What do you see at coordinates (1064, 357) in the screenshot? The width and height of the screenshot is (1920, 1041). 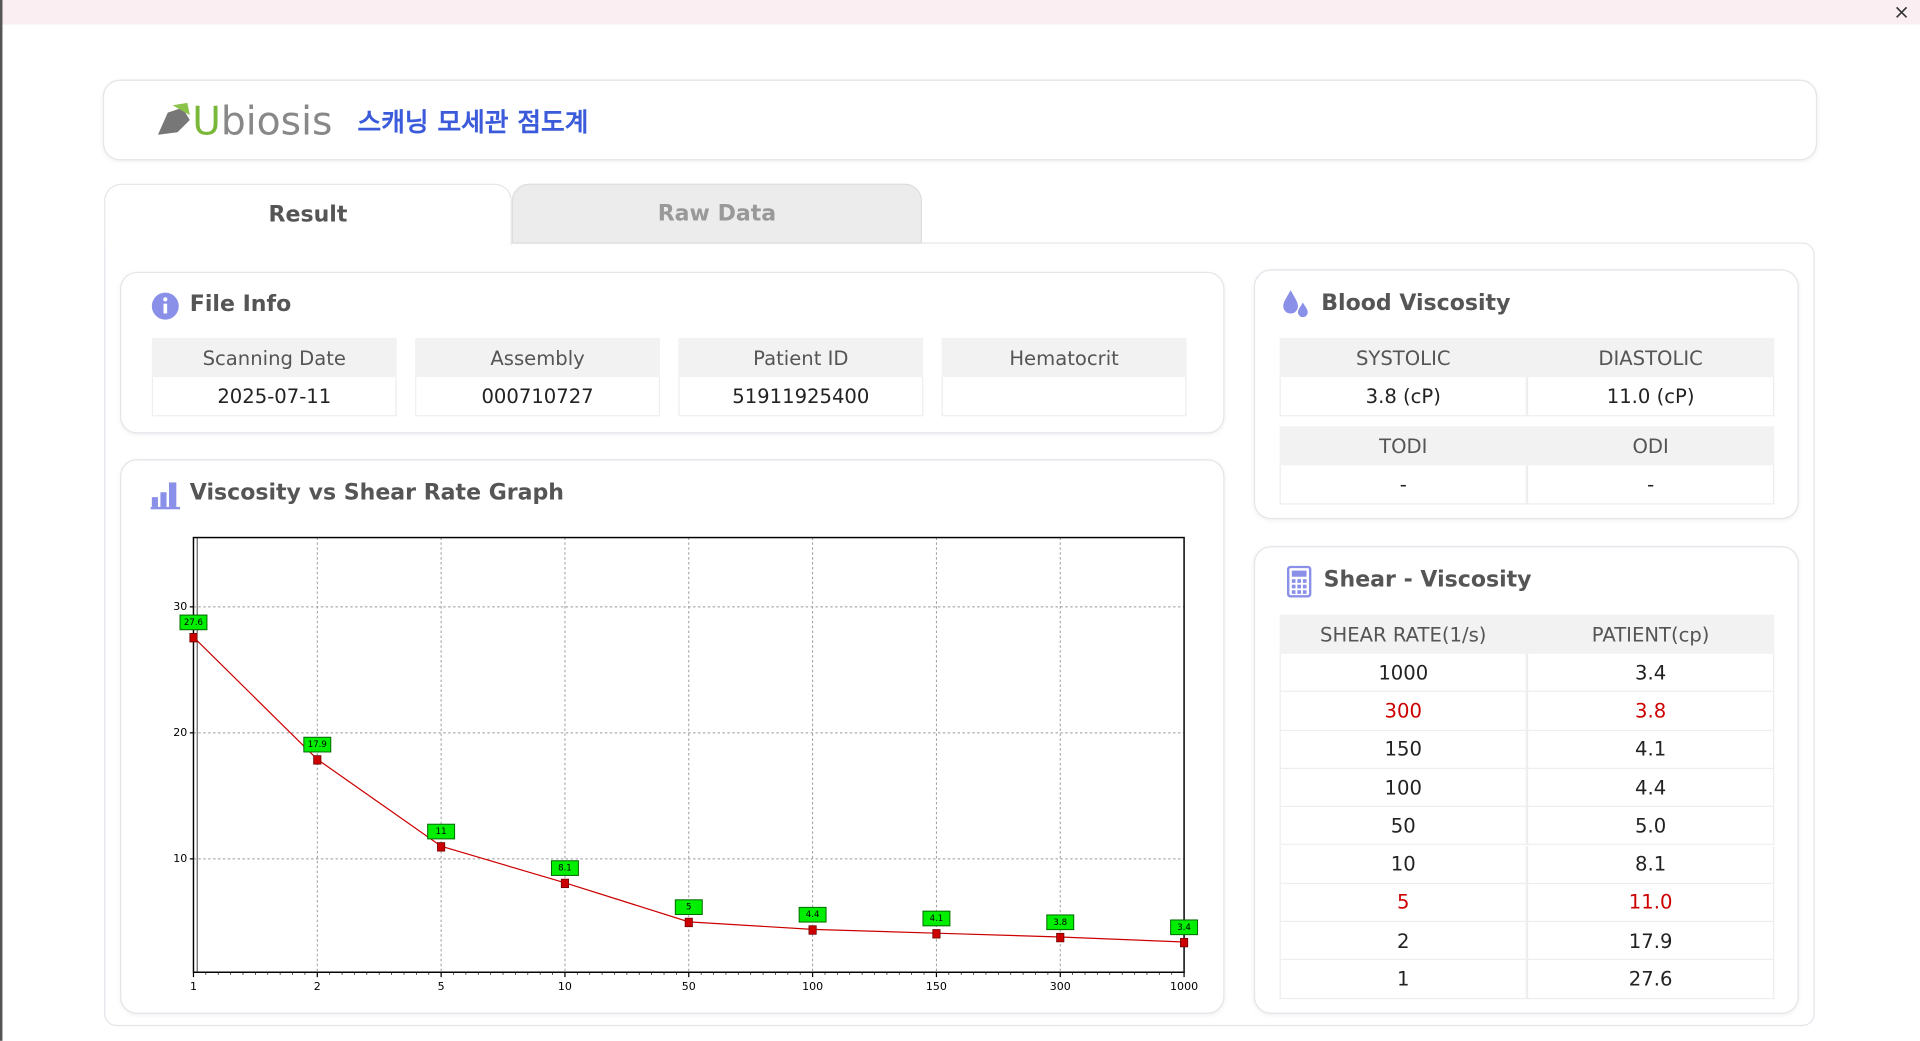 I see `header-cell: Hematocrit` at bounding box center [1064, 357].